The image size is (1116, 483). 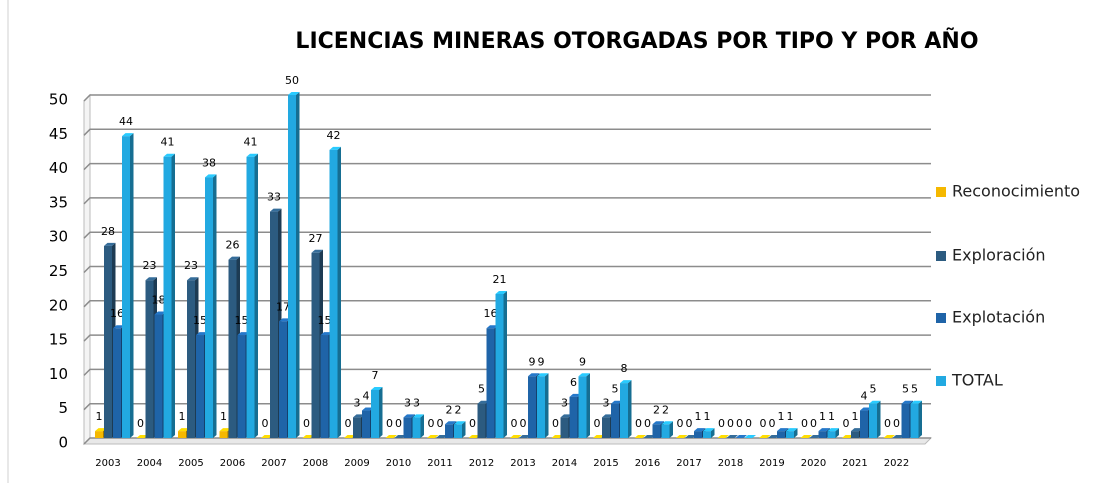 What do you see at coordinates (730, 463) in the screenshot?
I see `x-tick-label: 2018` at bounding box center [730, 463].